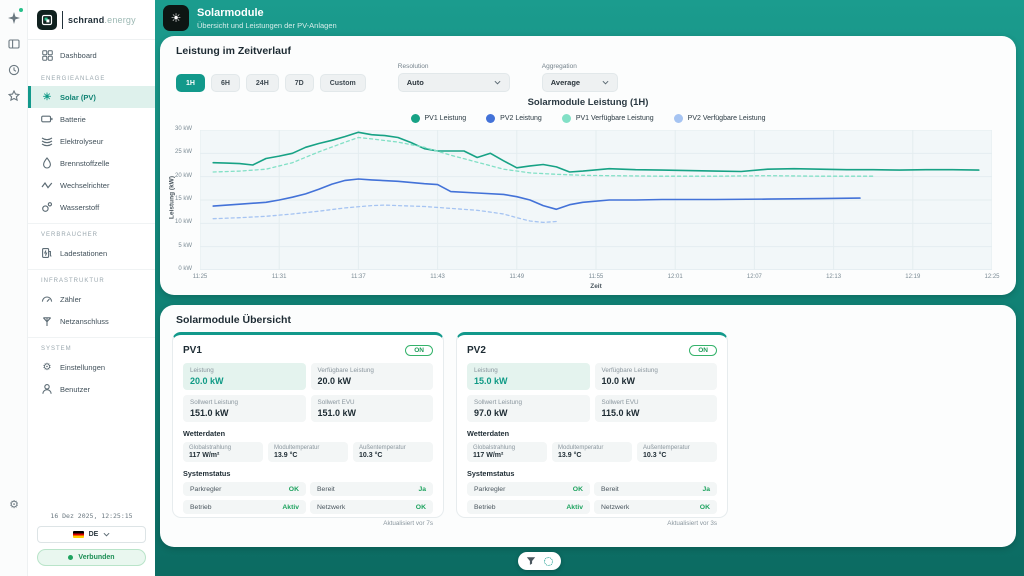  I want to click on refresh-status-button, so click(548, 561).